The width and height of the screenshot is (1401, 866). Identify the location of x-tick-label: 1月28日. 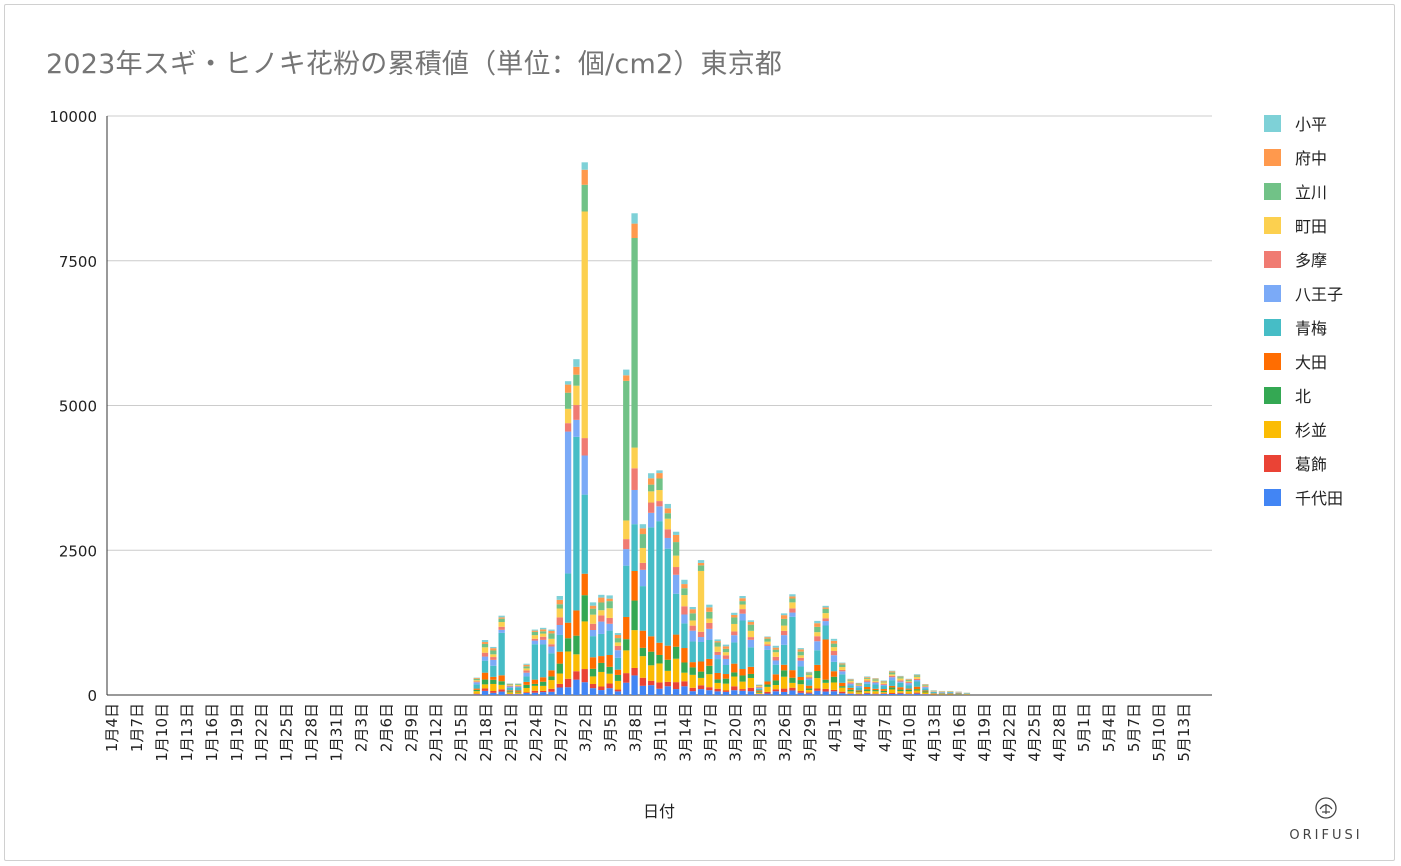
(312, 732).